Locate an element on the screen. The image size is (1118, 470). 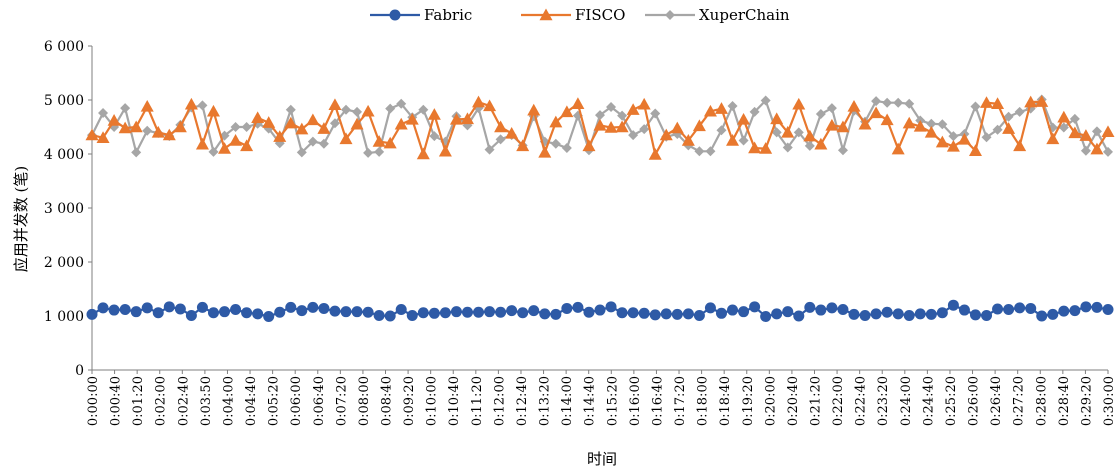
x-tick-label: 0:28:00 is located at coordinates (1041, 401).